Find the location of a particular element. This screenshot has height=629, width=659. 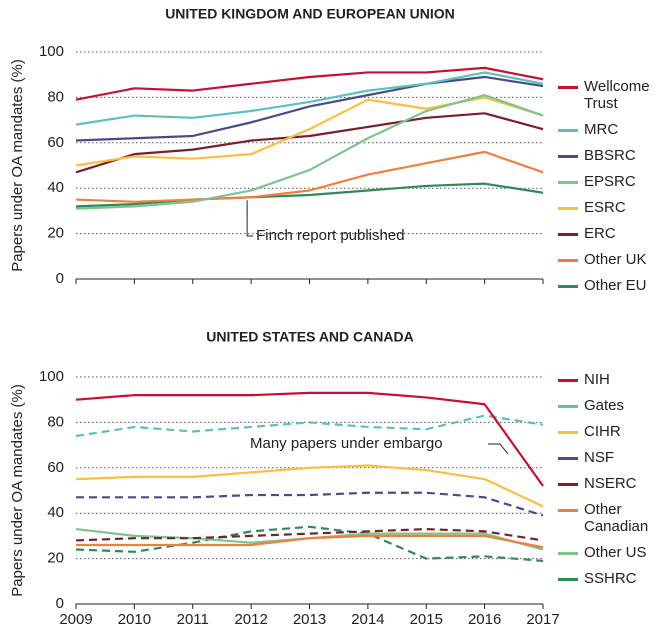

legend-entry: CIHR is located at coordinates (607, 431).